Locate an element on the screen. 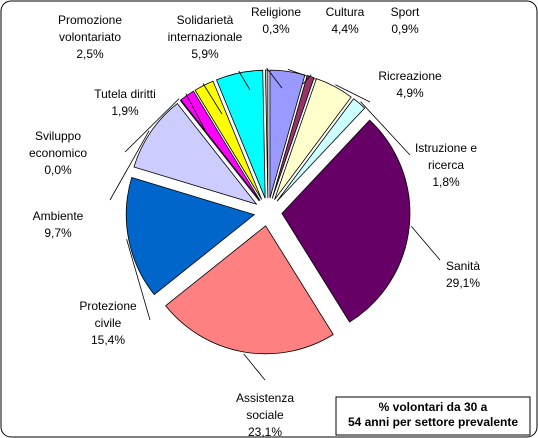 Image resolution: width=538 pixels, height=438 pixels. slice-label: Sanità is located at coordinates (463, 266).